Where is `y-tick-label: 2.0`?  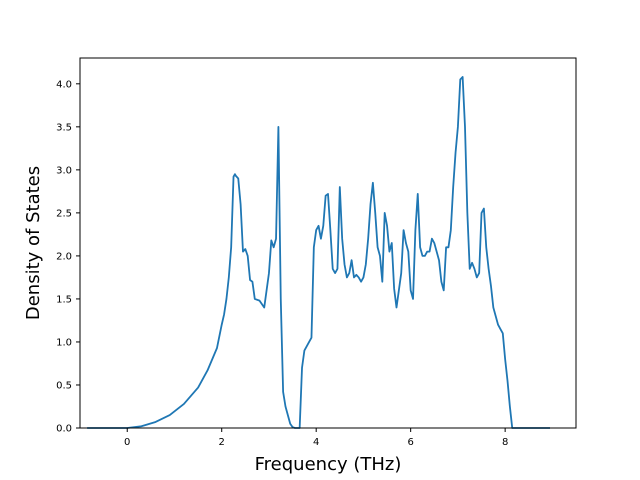
y-tick-label: 2.0 is located at coordinates (64, 256).